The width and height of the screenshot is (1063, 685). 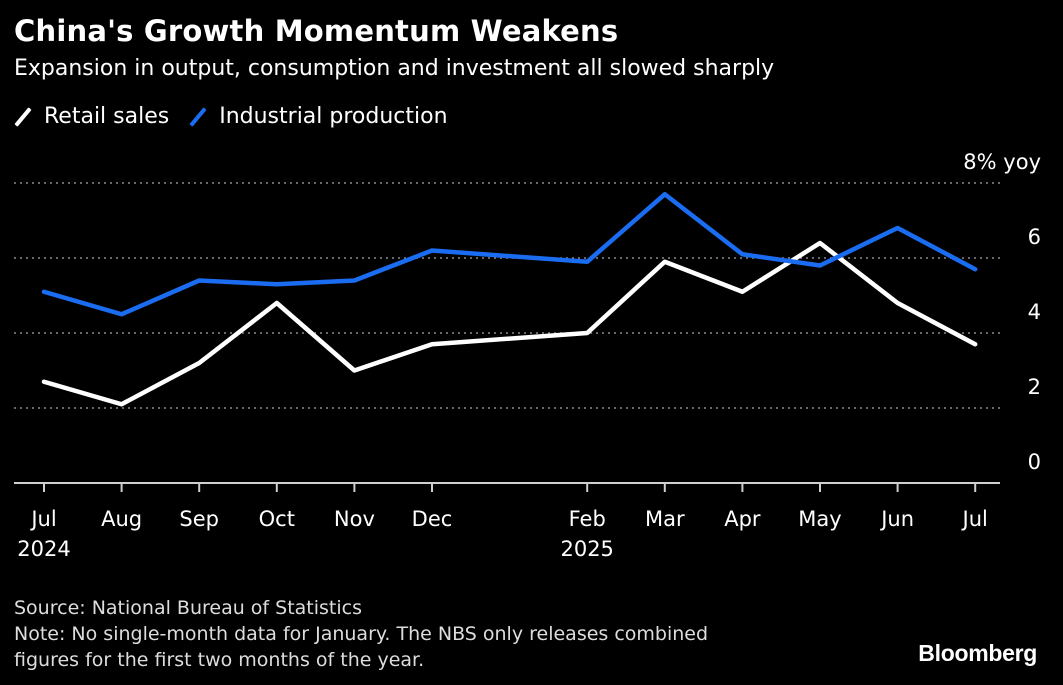 What do you see at coordinates (188, 608) in the screenshot?
I see `source-note: Source: National Bureau of Statistics` at bounding box center [188, 608].